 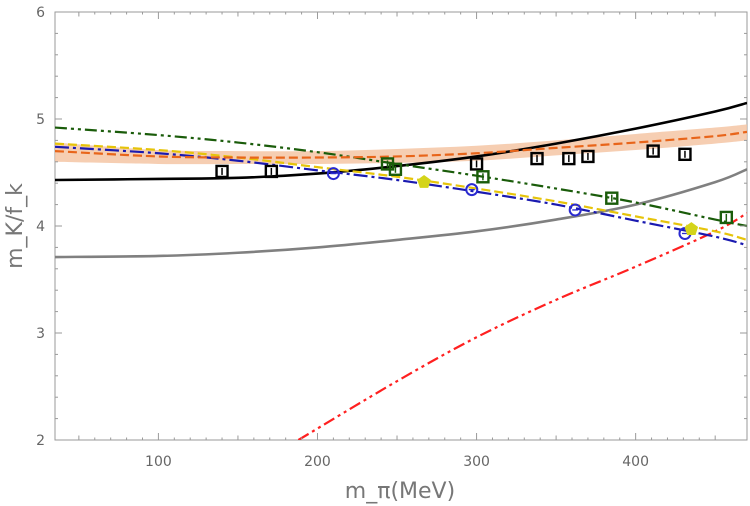 I want to click on y-tick-label-4: 4, so click(x=40, y=227).